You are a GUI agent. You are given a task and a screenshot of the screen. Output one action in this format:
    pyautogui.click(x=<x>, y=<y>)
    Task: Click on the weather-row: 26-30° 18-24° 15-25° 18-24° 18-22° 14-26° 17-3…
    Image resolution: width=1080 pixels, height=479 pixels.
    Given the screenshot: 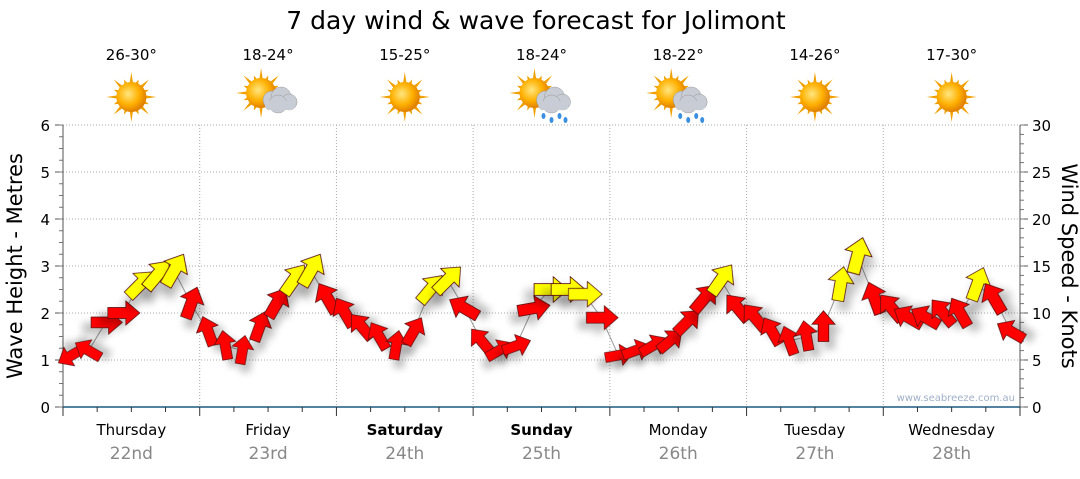 What is the action you would take?
    pyautogui.click(x=541, y=84)
    